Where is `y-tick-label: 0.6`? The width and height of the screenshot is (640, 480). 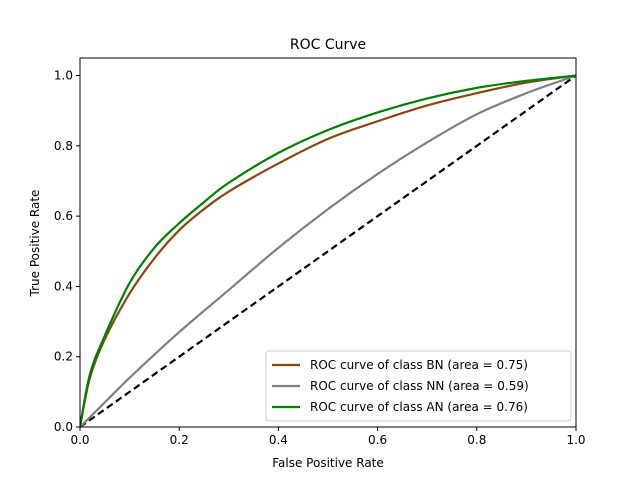
y-tick-label: 0.6 is located at coordinates (63, 216).